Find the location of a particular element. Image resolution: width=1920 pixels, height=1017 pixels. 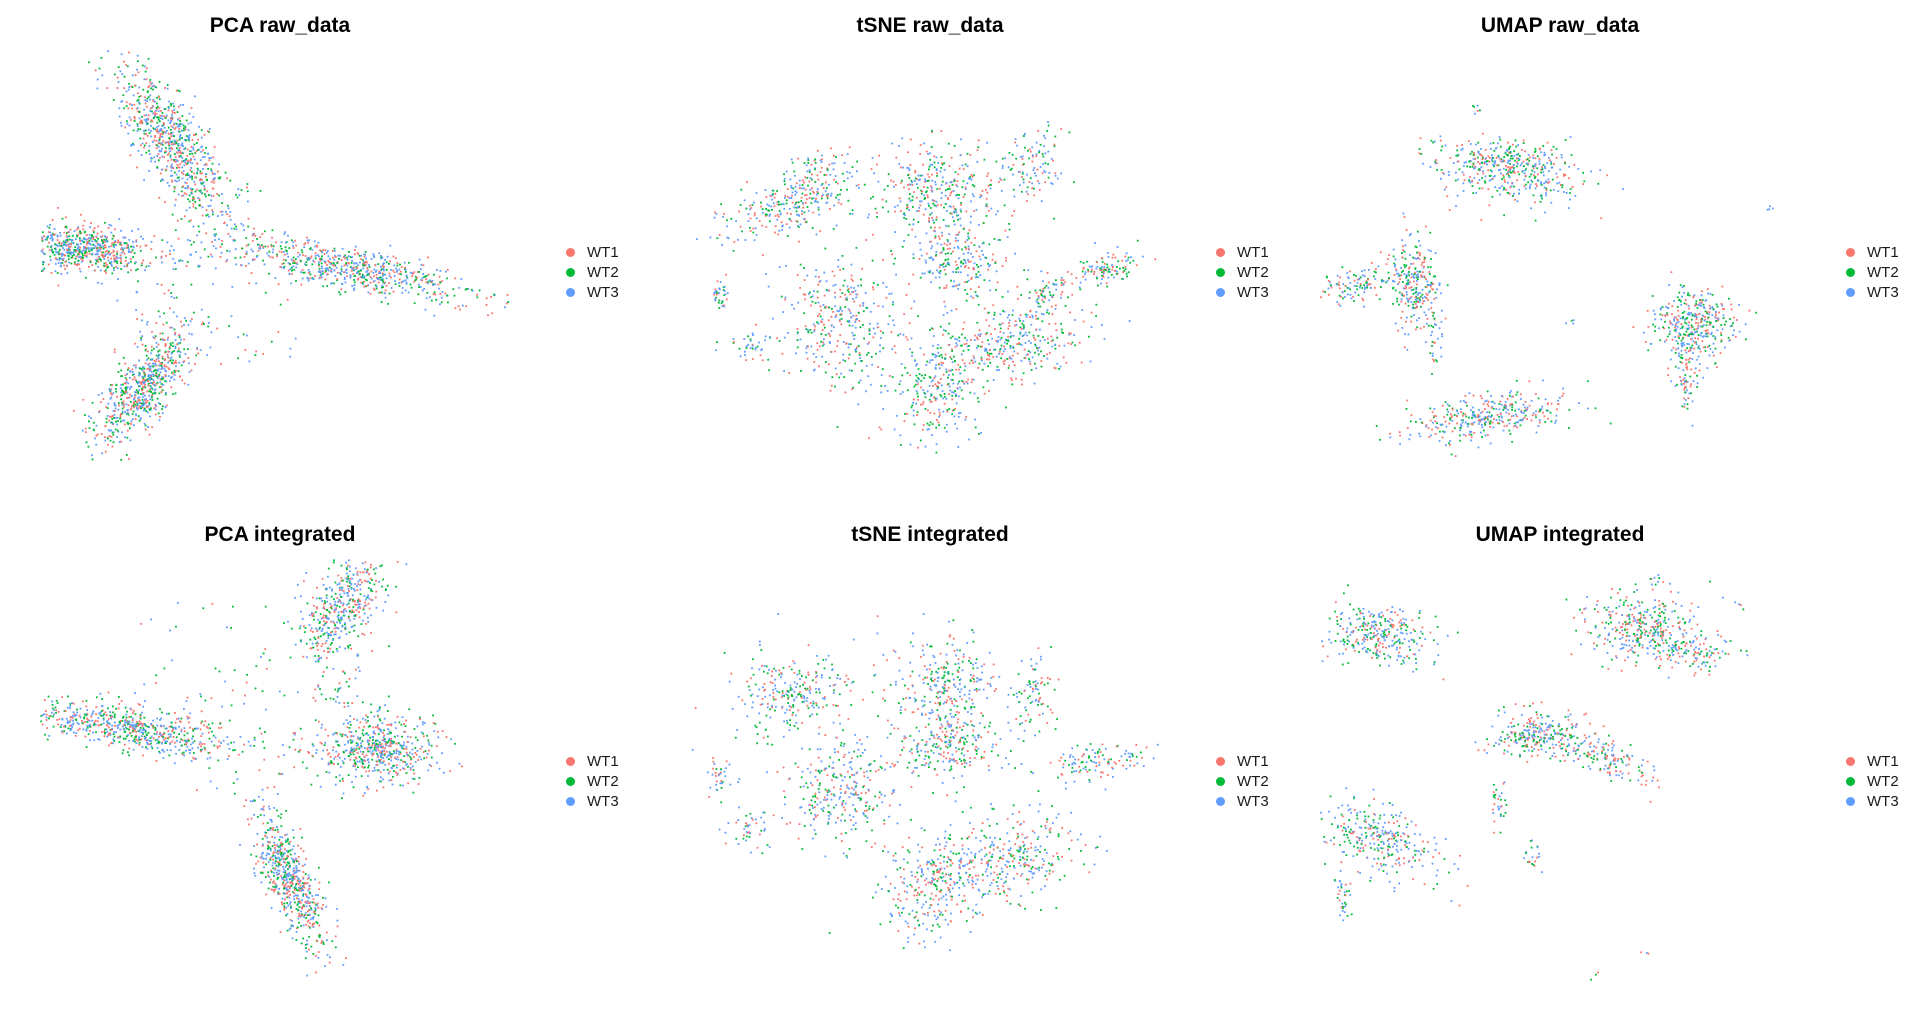

scatter-plot-area is located at coordinates (926, 287).